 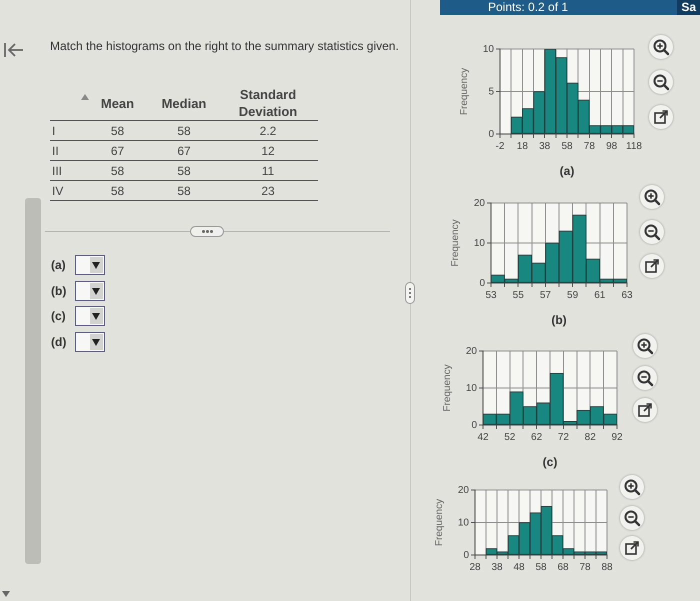 I want to click on text: I, so click(x=54, y=131).